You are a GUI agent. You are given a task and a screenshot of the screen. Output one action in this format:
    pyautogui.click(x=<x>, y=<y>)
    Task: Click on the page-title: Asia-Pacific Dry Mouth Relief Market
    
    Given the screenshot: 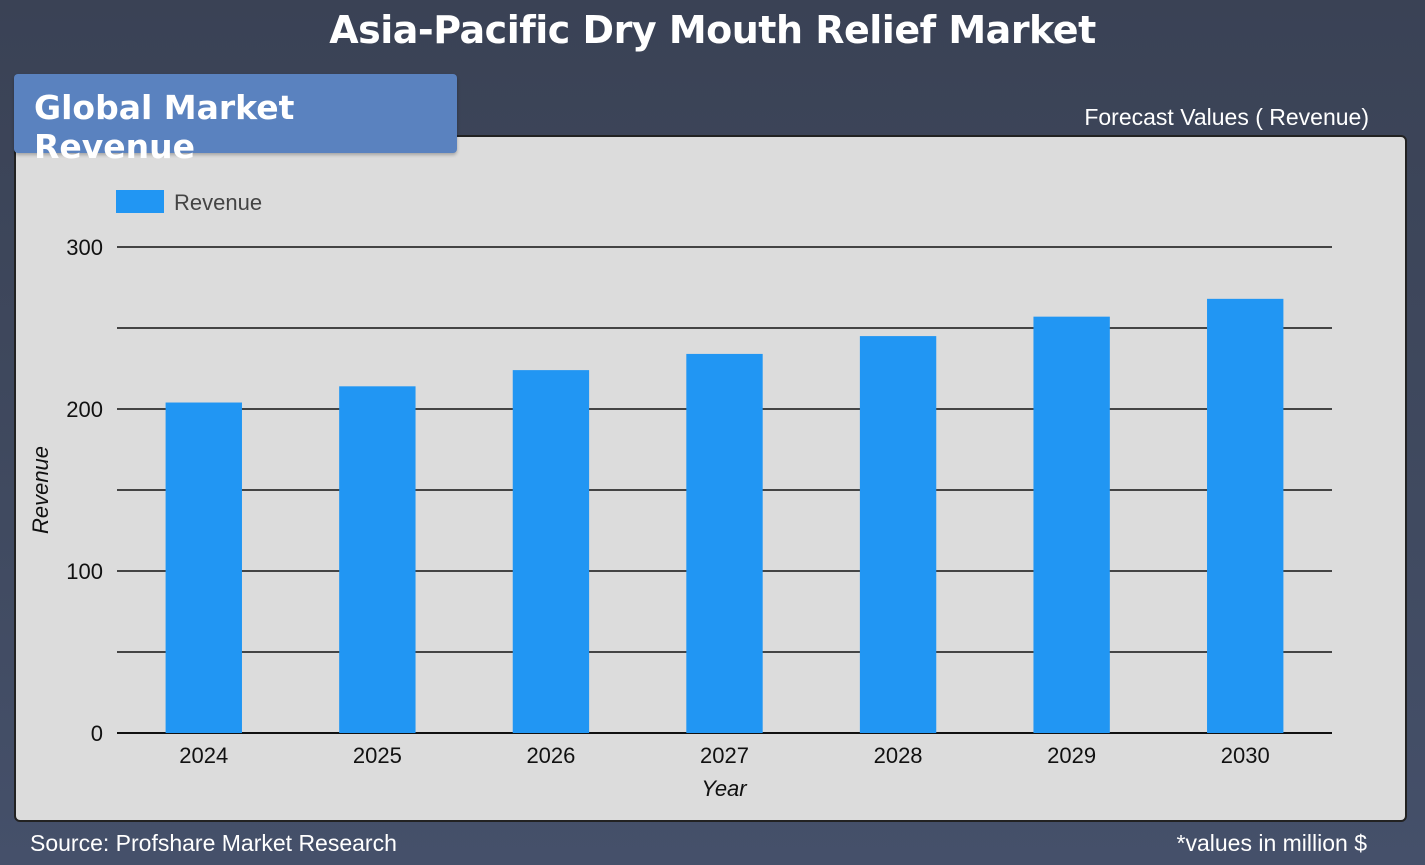 What is the action you would take?
    pyautogui.click(x=712, y=30)
    